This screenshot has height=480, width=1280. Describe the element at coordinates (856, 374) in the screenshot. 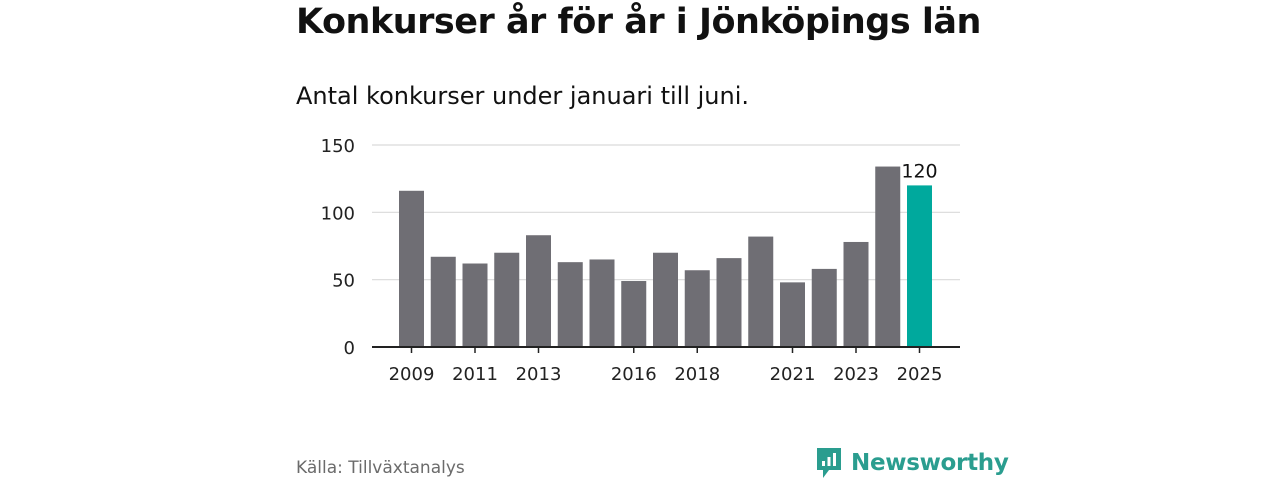

I see `x-tick-label: 2023` at that location.